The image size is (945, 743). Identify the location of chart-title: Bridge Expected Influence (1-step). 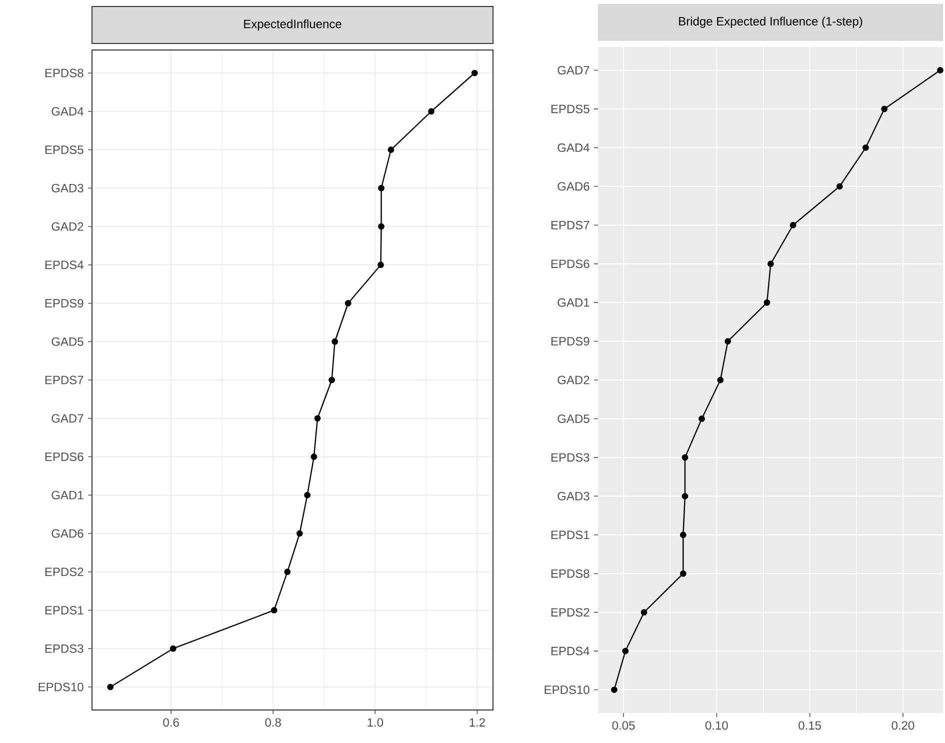
(770, 22).